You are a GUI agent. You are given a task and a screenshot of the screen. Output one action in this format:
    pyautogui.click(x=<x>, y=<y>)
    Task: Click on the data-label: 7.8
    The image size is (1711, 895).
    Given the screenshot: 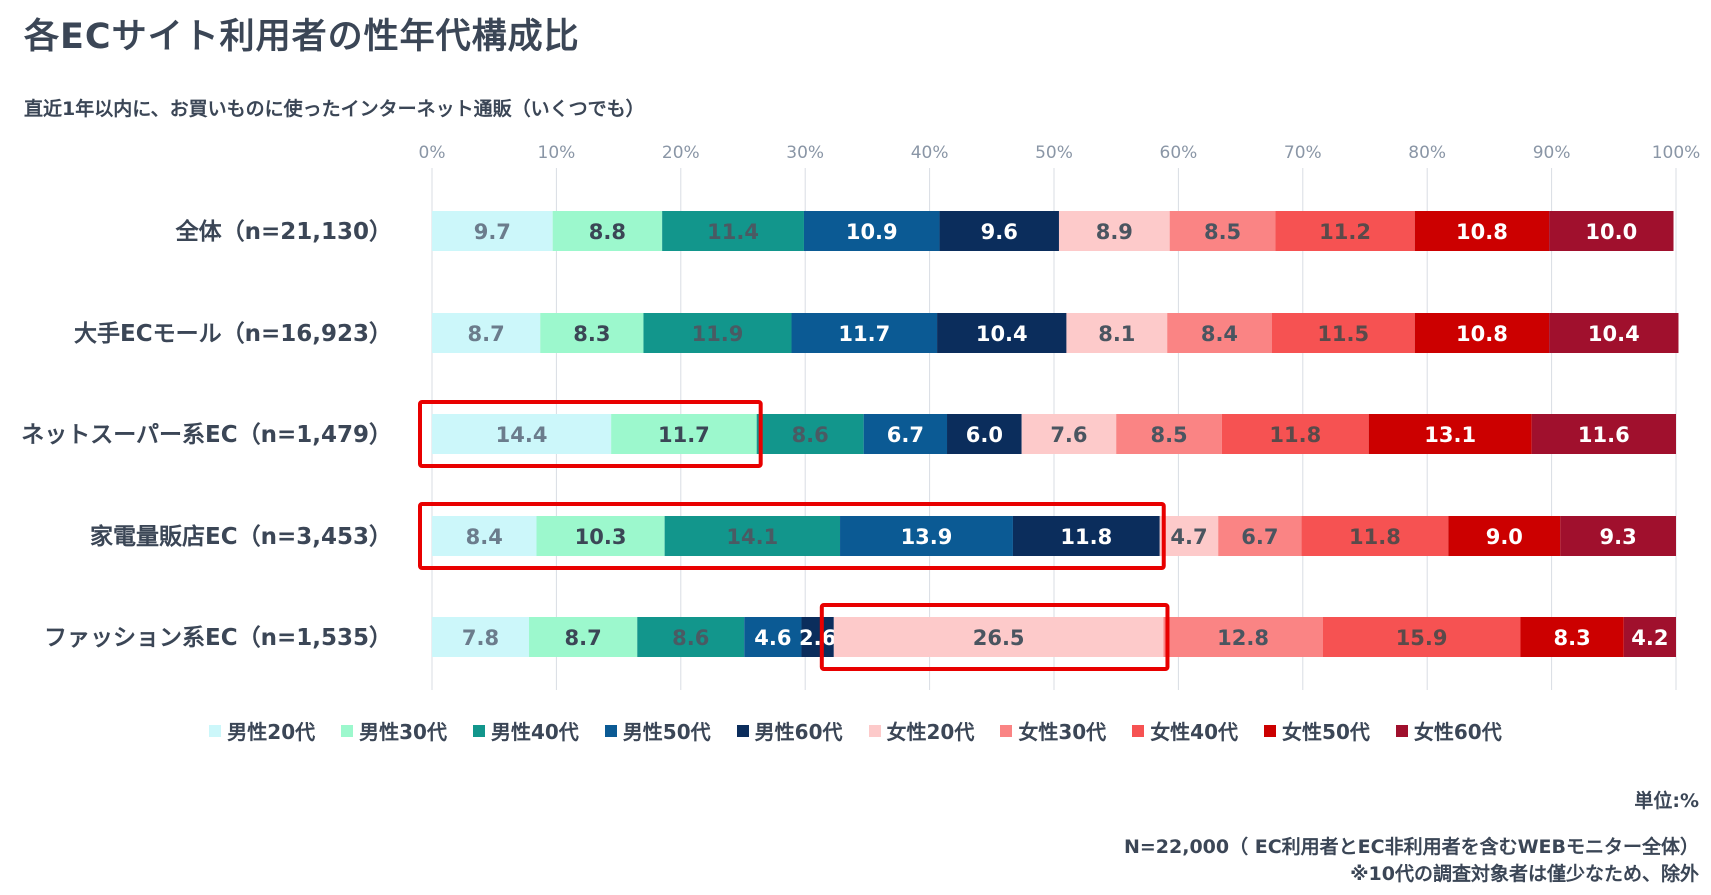 What is the action you would take?
    pyautogui.click(x=480, y=638)
    